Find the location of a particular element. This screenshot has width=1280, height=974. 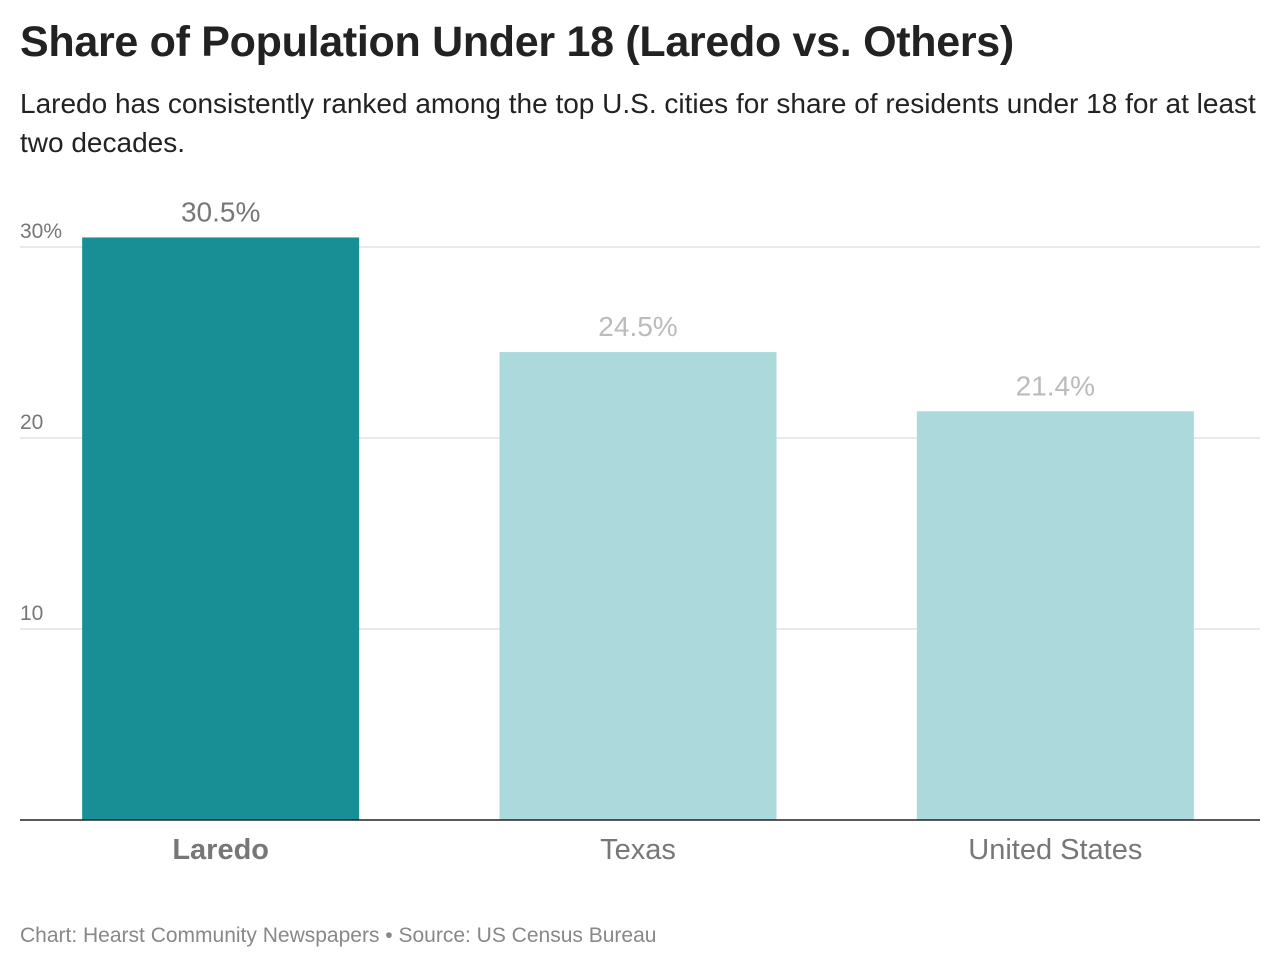

y-tick-label: 20 is located at coordinates (31, 422).